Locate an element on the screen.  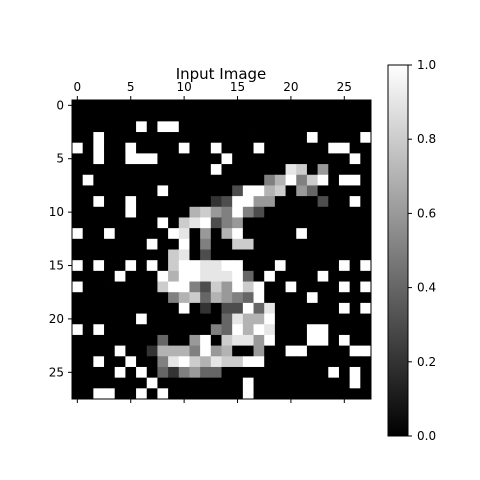
y-tick-label: 15 is located at coordinates (56, 266).